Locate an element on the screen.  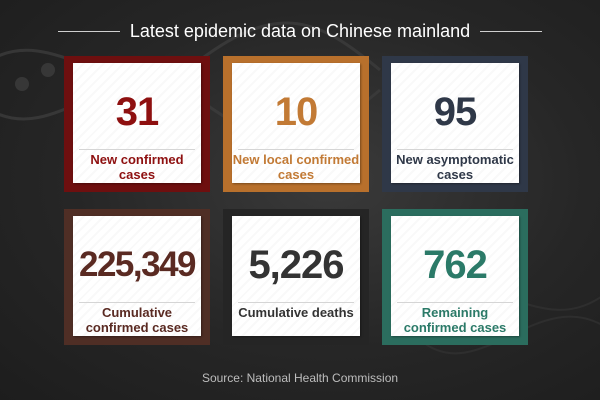
card-new-confirmed: 31 New confirmed cases is located at coordinates (137, 124).